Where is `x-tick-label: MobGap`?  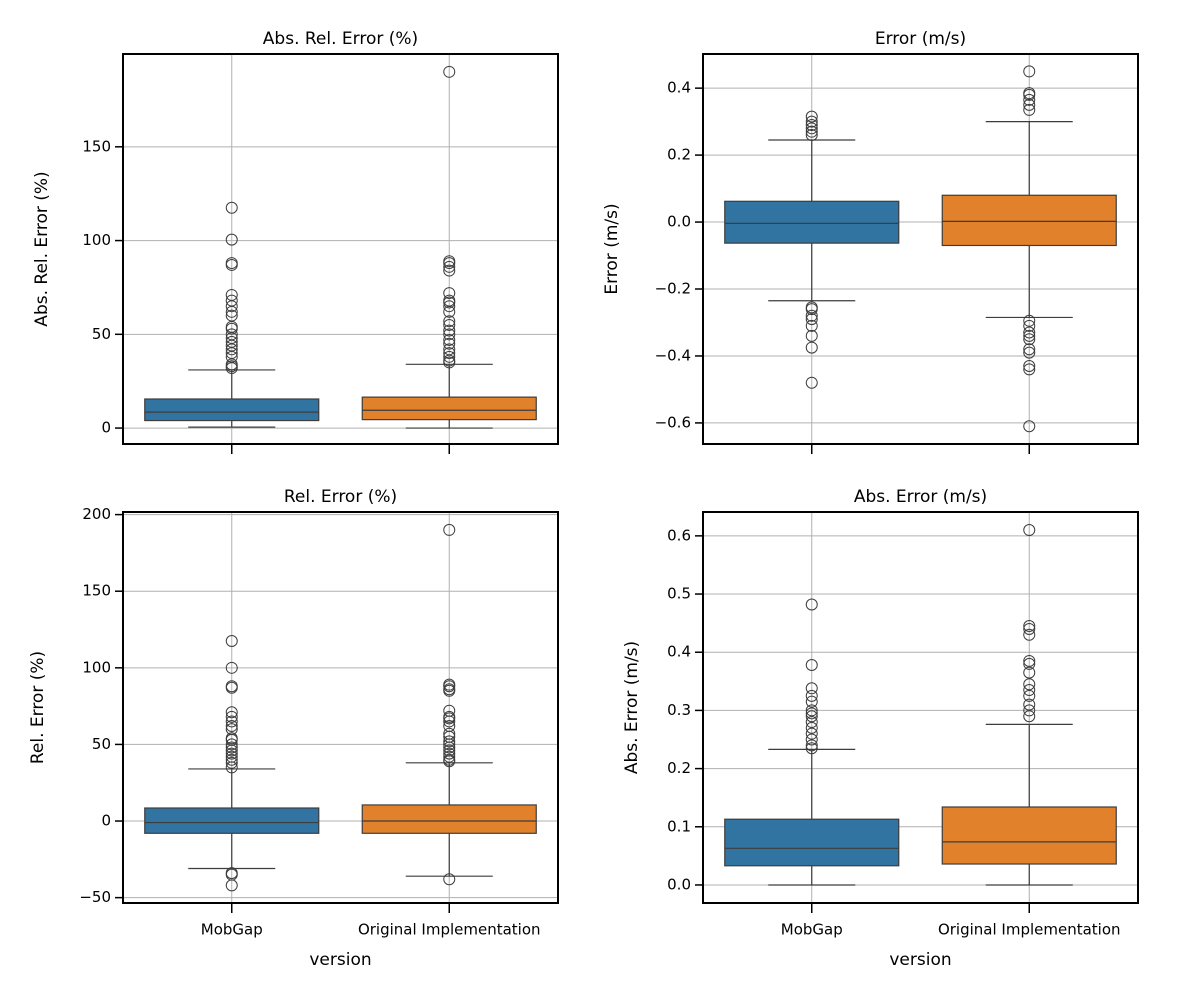
x-tick-label: MobGap is located at coordinates (812, 930).